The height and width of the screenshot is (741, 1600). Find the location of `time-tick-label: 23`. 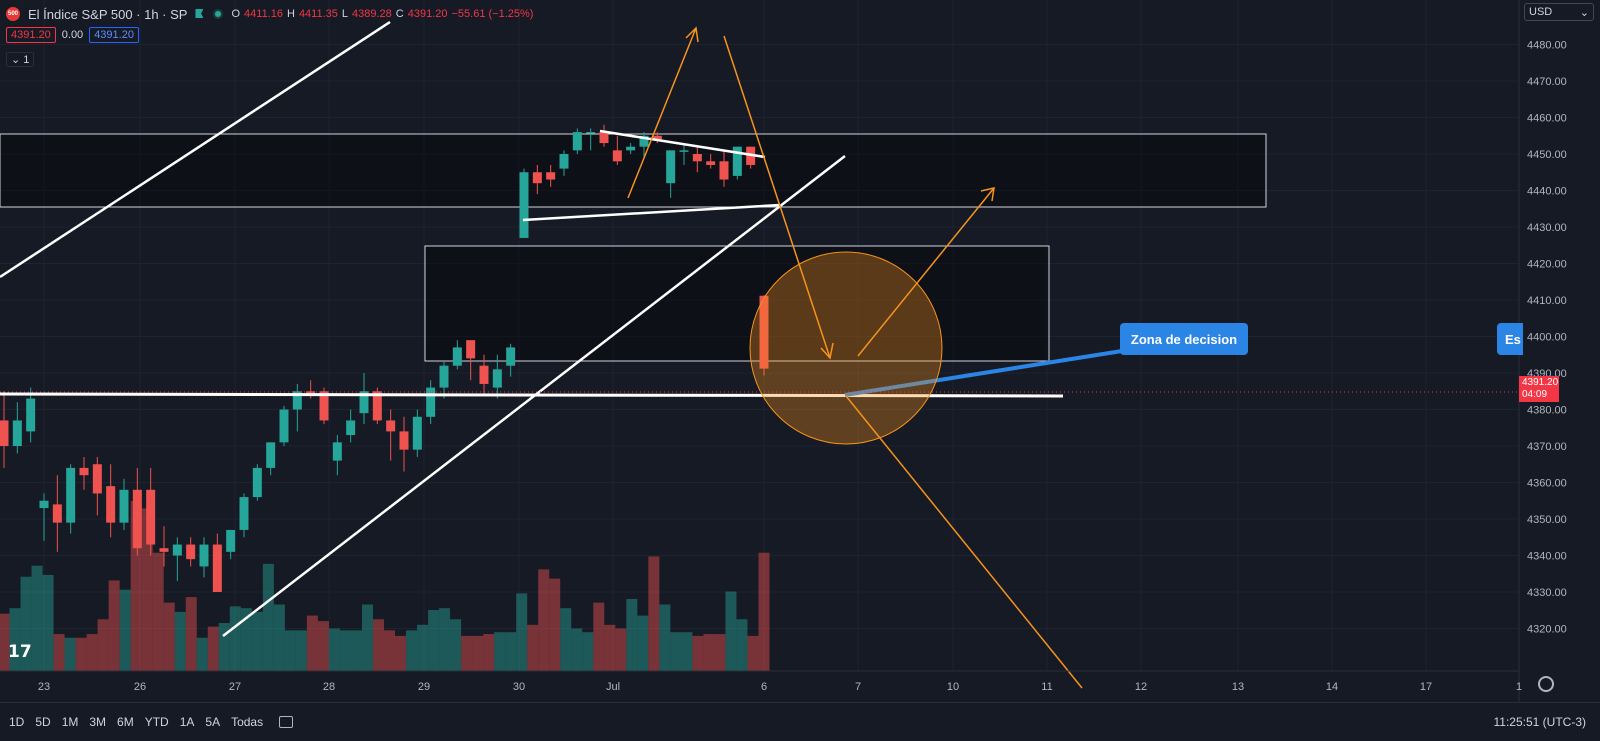

time-tick-label: 23 is located at coordinates (44, 687).